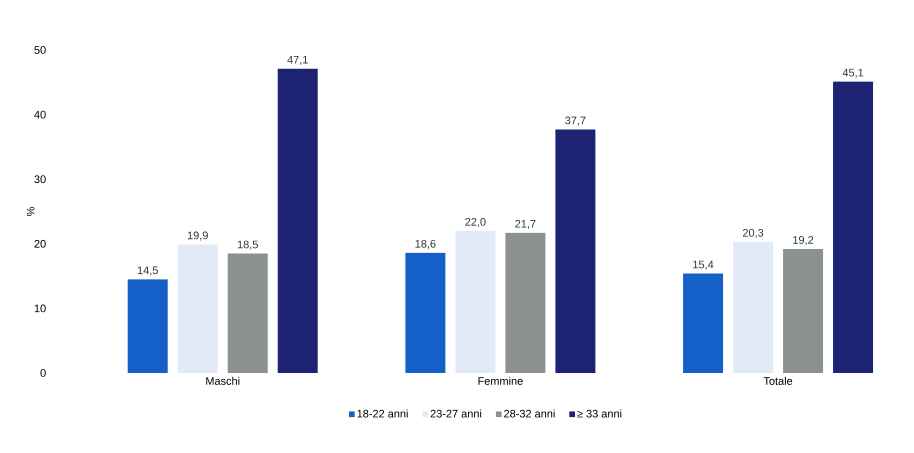 This screenshot has width=914, height=453. Describe the element at coordinates (703, 265) in the screenshot. I see `data-label: 15,4` at that location.